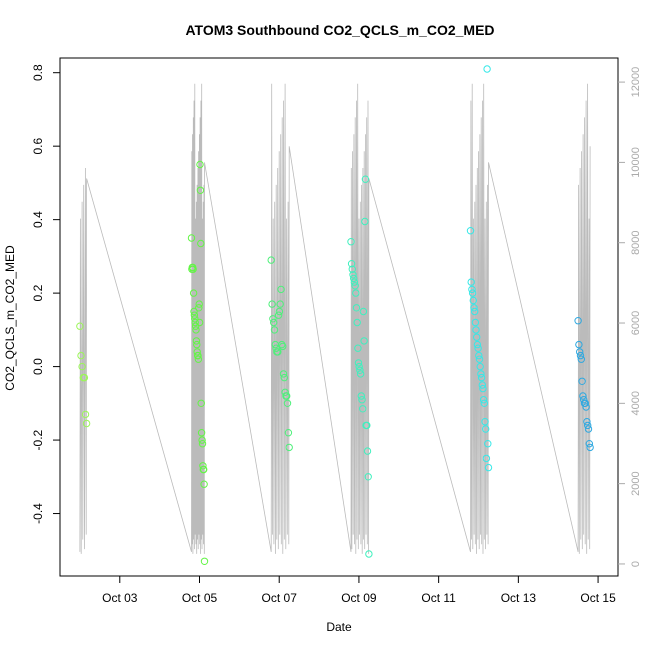 Image resolution: width=650 pixels, height=650 pixels. I want to click on y2-tick-label: 12000, so click(636, 82).